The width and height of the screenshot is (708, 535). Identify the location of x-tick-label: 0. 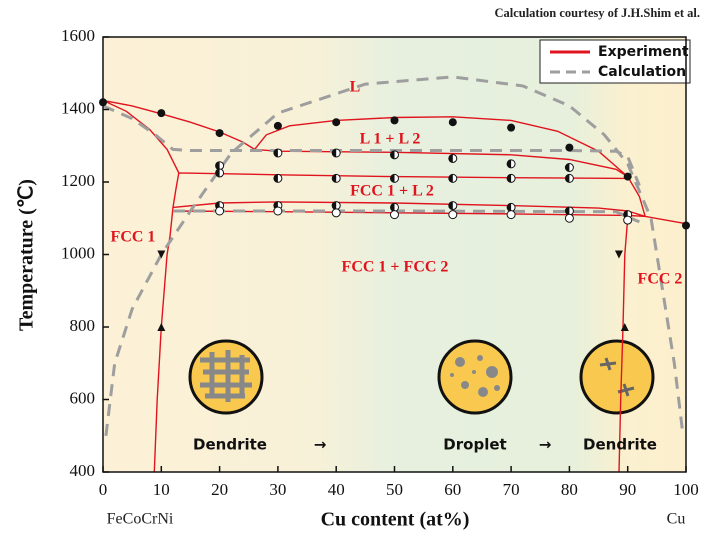
(103, 489).